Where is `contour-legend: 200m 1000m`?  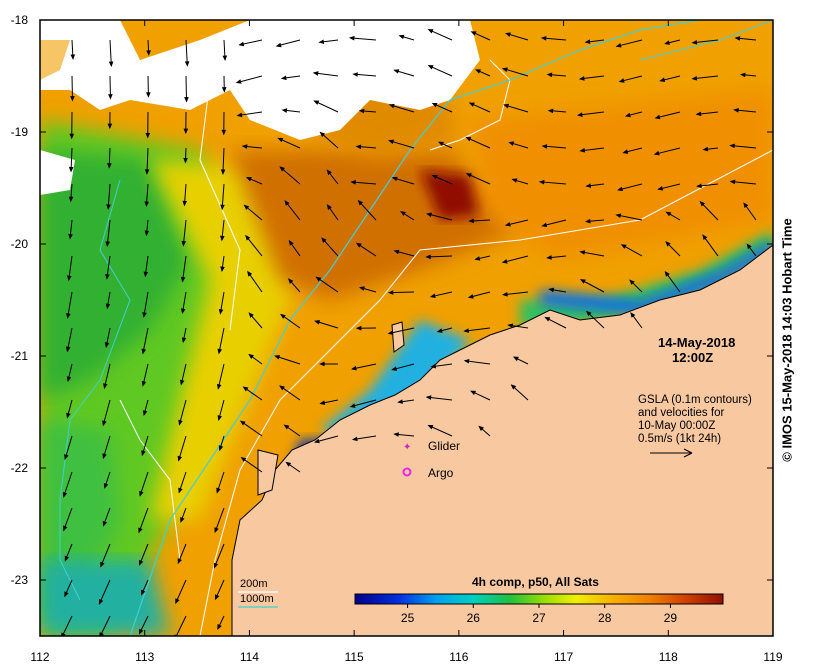
contour-legend: 200m 1000m is located at coordinates (258, 593).